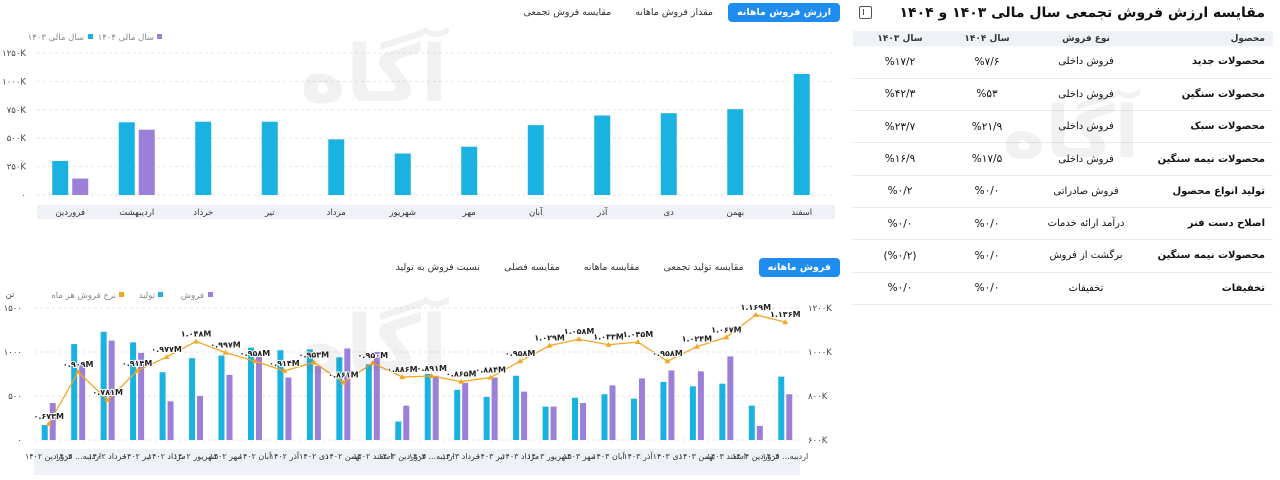 The width and height of the screenshot is (1280, 480). Describe the element at coordinates (461, 374) in the screenshot. I see `sales-rate-data-label: ۰.۸۶۵M` at that location.